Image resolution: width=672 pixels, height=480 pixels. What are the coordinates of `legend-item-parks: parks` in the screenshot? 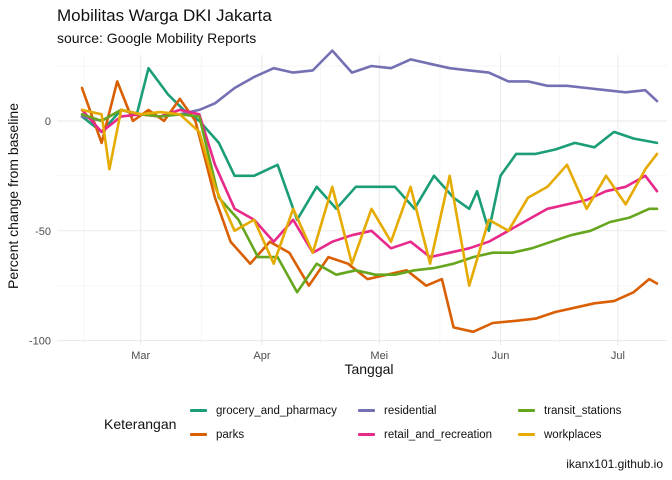 It's located at (217, 435).